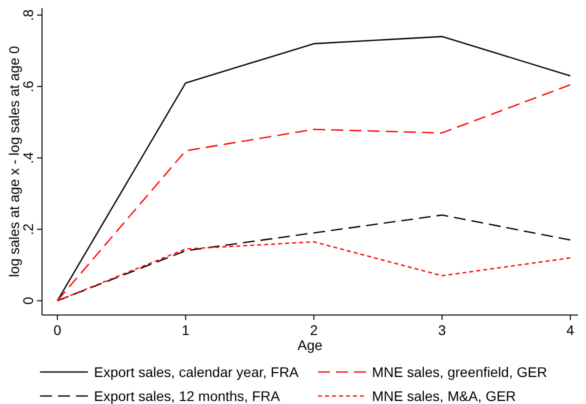 Image resolution: width=586 pixels, height=404 pixels. Describe the element at coordinates (314, 330) in the screenshot. I see `x-tick-label: 2` at that location.